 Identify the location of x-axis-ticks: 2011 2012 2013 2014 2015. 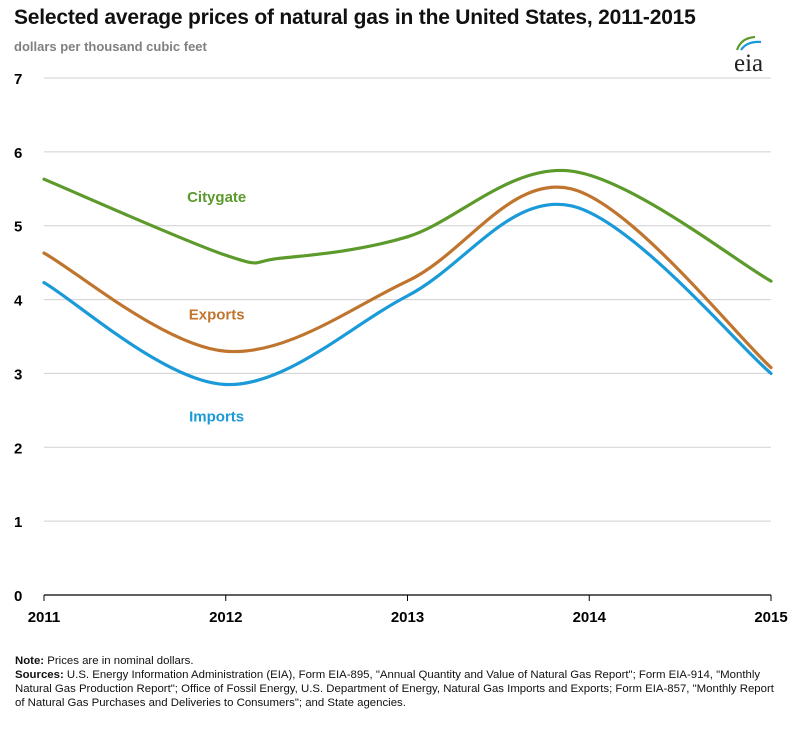
(408, 610).